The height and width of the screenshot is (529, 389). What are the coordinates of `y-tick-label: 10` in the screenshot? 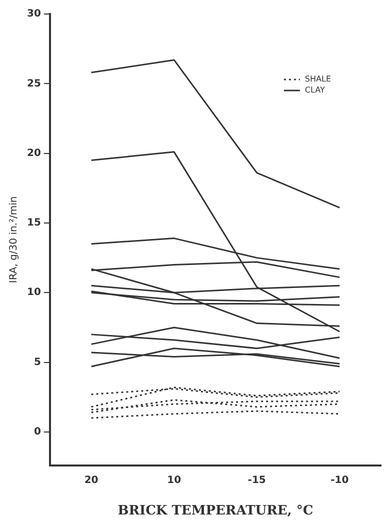 It's located at (33, 292).